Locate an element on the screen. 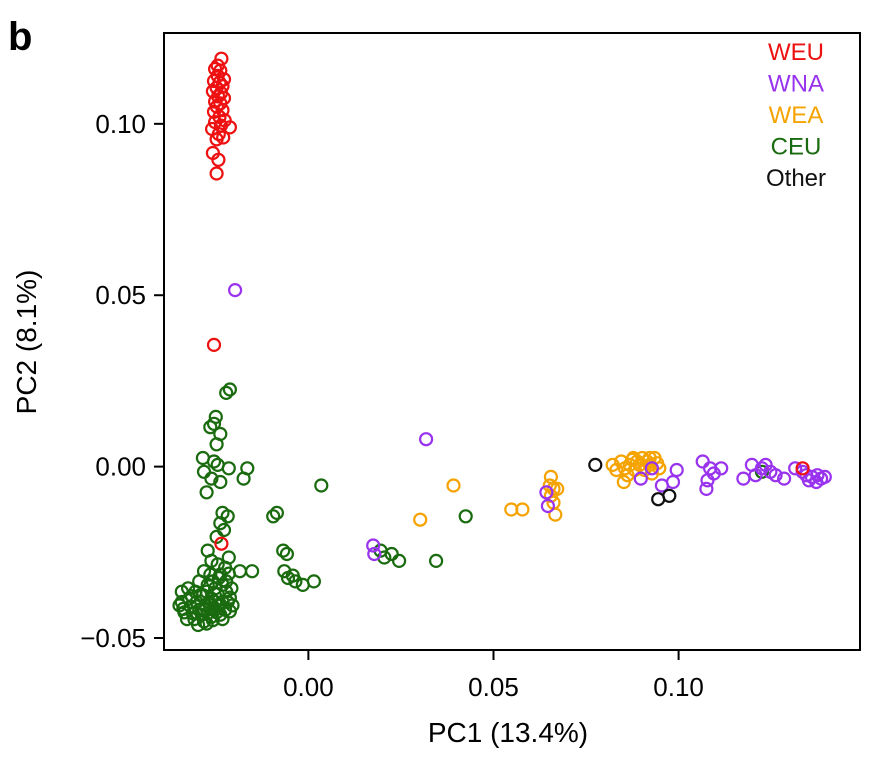 The width and height of the screenshot is (884, 764). y-axis-label: PC2 (8.1%) is located at coordinates (26, 342).